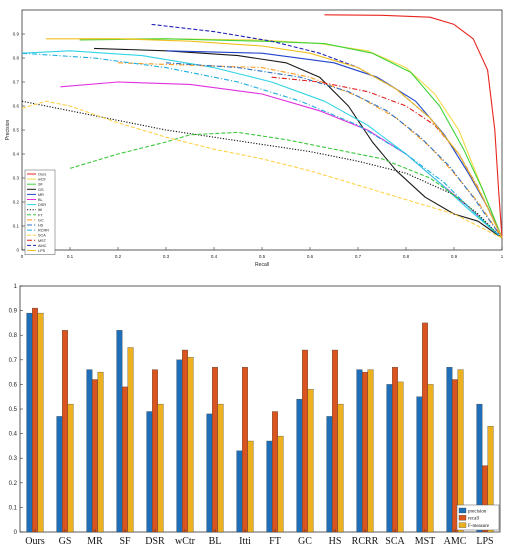 Image resolution: width=509 pixels, height=550 pixels. What do you see at coordinates (89, 451) in the screenshot?
I see `bar-mr-precision` at bounding box center [89, 451].